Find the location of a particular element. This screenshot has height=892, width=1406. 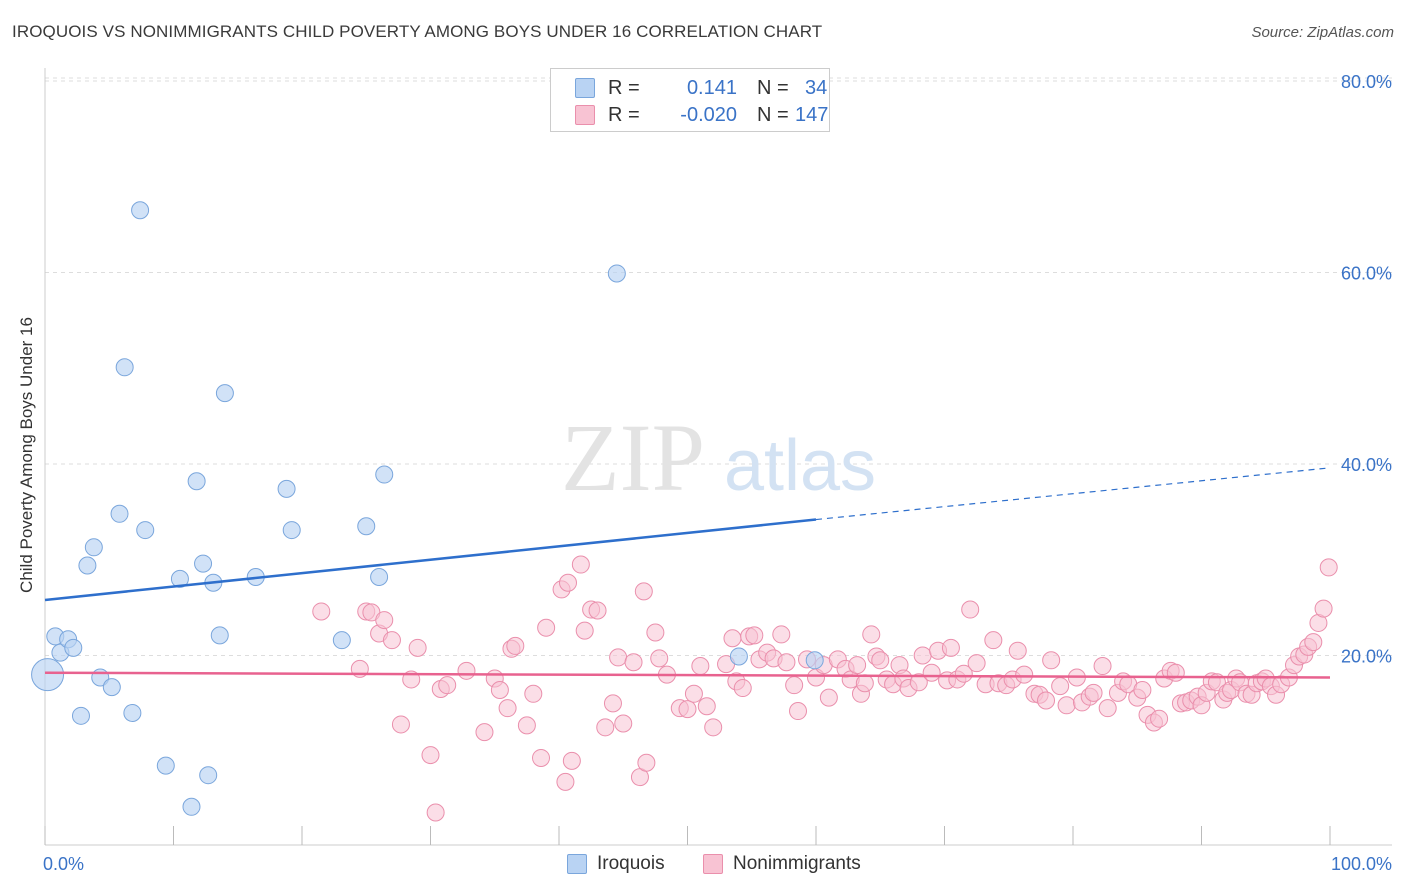

nonimmigrants-trend-line is located at coordinates (687, 675).